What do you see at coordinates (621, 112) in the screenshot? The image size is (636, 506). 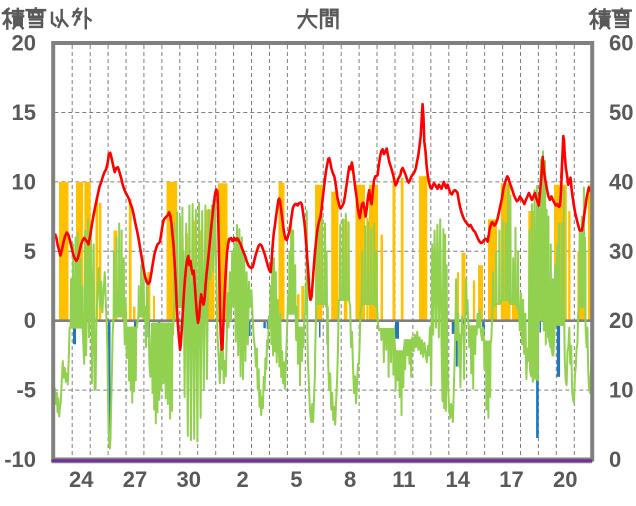 I see `svg-text: 50` at bounding box center [621, 112].